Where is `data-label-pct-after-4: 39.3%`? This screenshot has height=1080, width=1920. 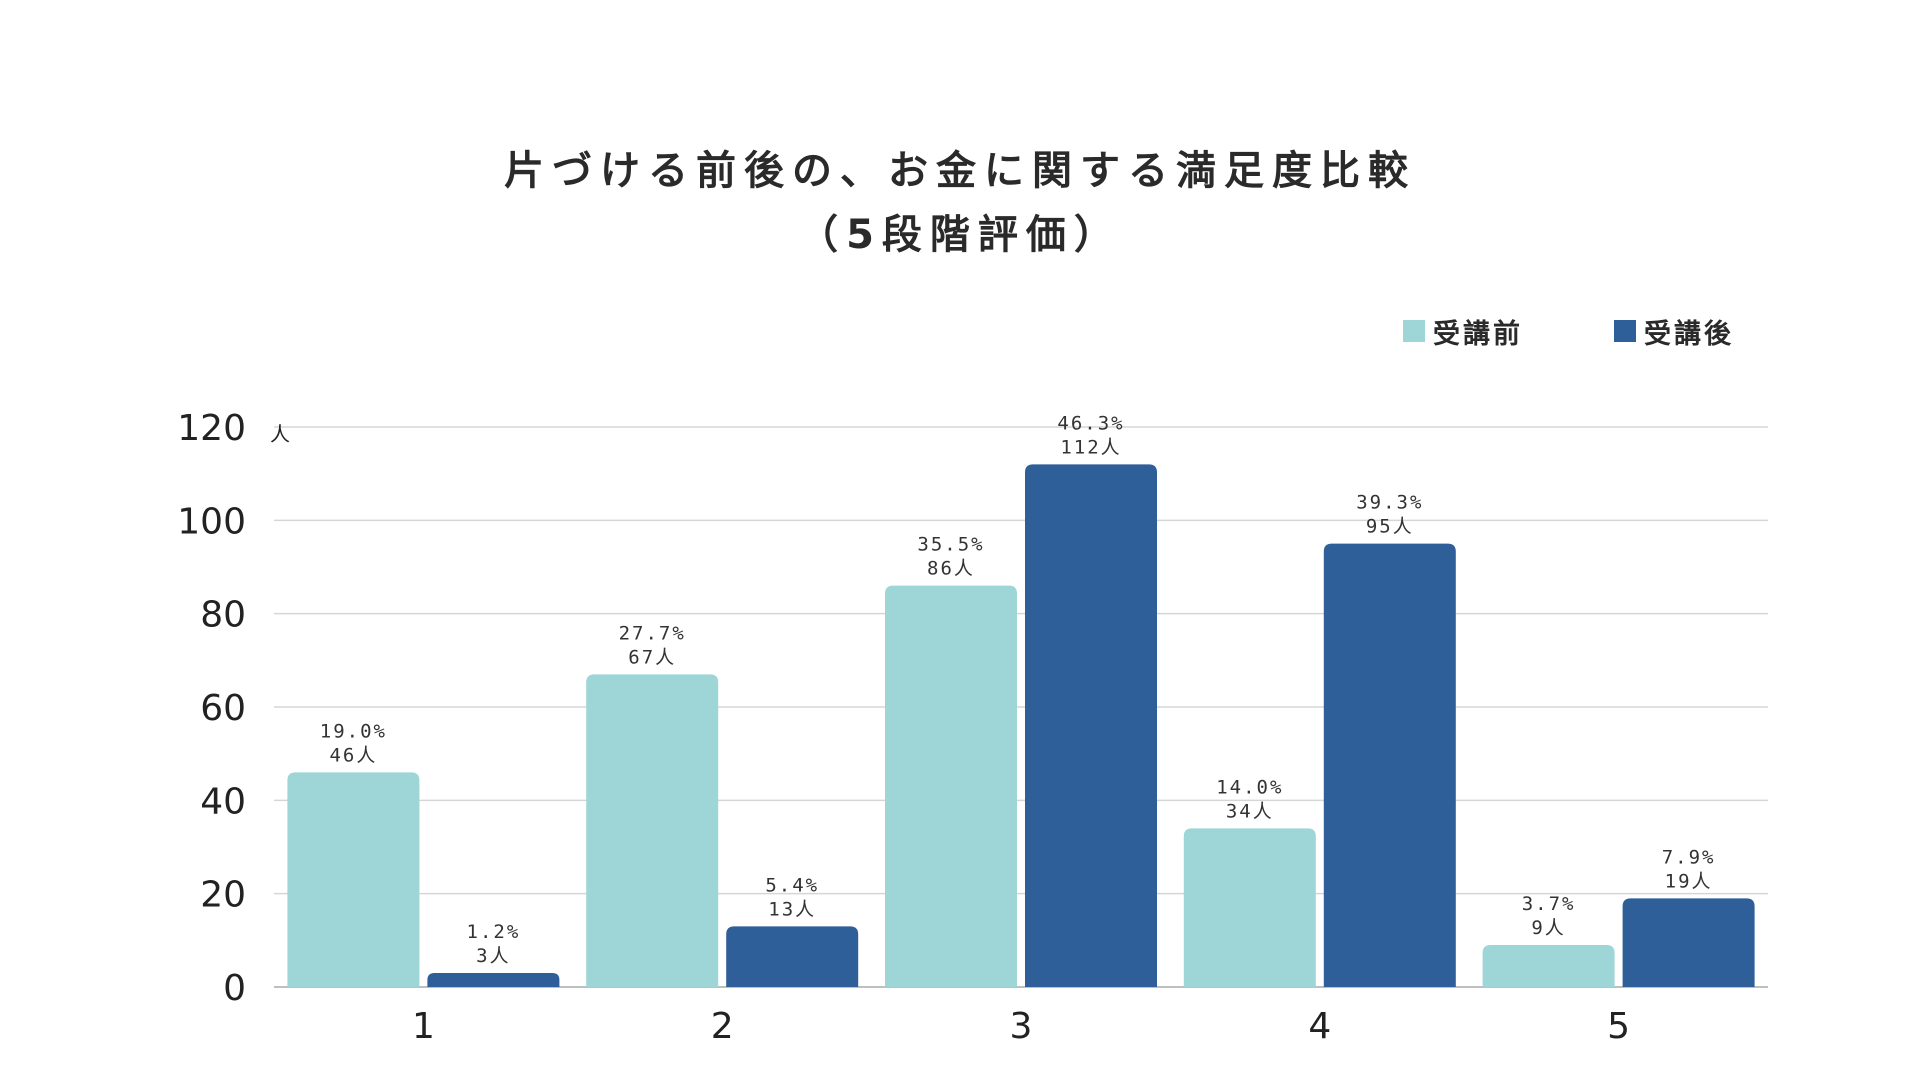
data-label-pct-after-4: 39.3% is located at coordinates (1389, 503).